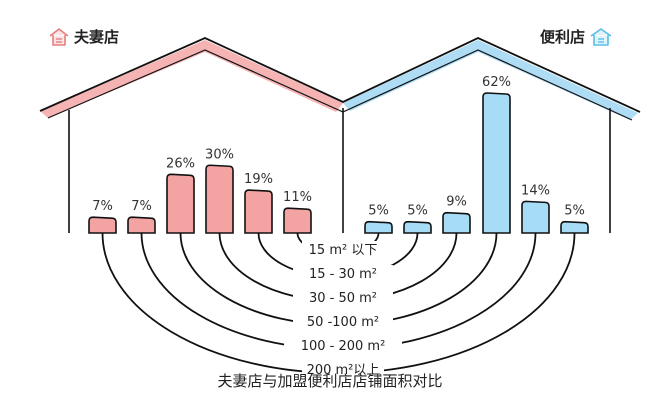 The width and height of the screenshot is (660, 411). Describe the element at coordinates (97, 37) in the screenshot. I see `legend-label-left: 夫妻店` at that location.